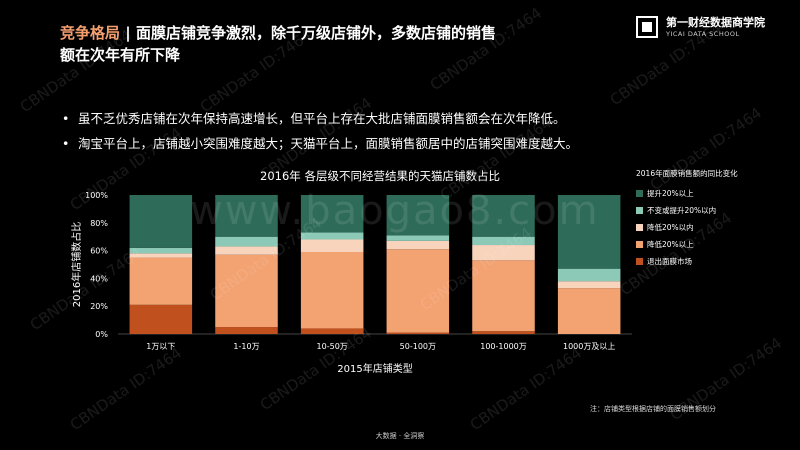 Image resolution: width=800 pixels, height=450 pixels. I want to click on brand-logo: 第一财经数据商学院 YICAI DATA SCHOOL, so click(711, 28).